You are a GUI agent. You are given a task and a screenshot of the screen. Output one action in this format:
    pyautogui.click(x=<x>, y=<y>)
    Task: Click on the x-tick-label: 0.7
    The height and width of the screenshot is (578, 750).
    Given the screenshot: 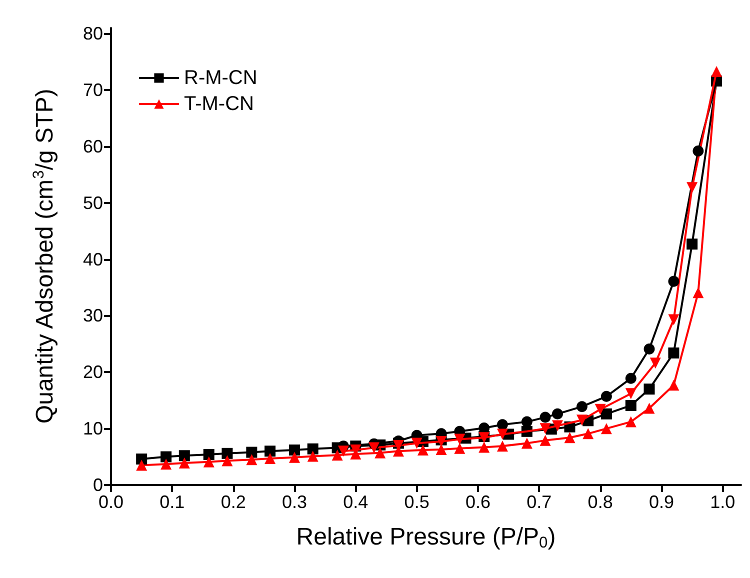 What is the action you would take?
    pyautogui.click(x=539, y=502)
    